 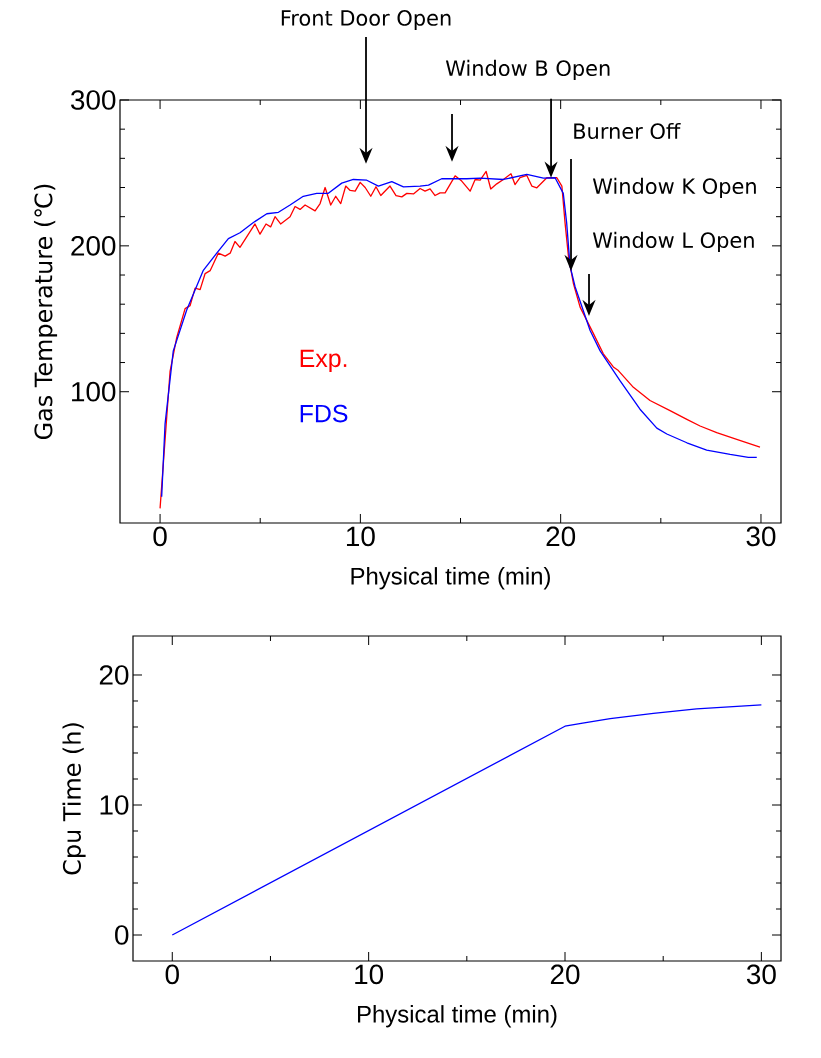 I want to click on y-tick-label: 10, so click(x=114, y=805).